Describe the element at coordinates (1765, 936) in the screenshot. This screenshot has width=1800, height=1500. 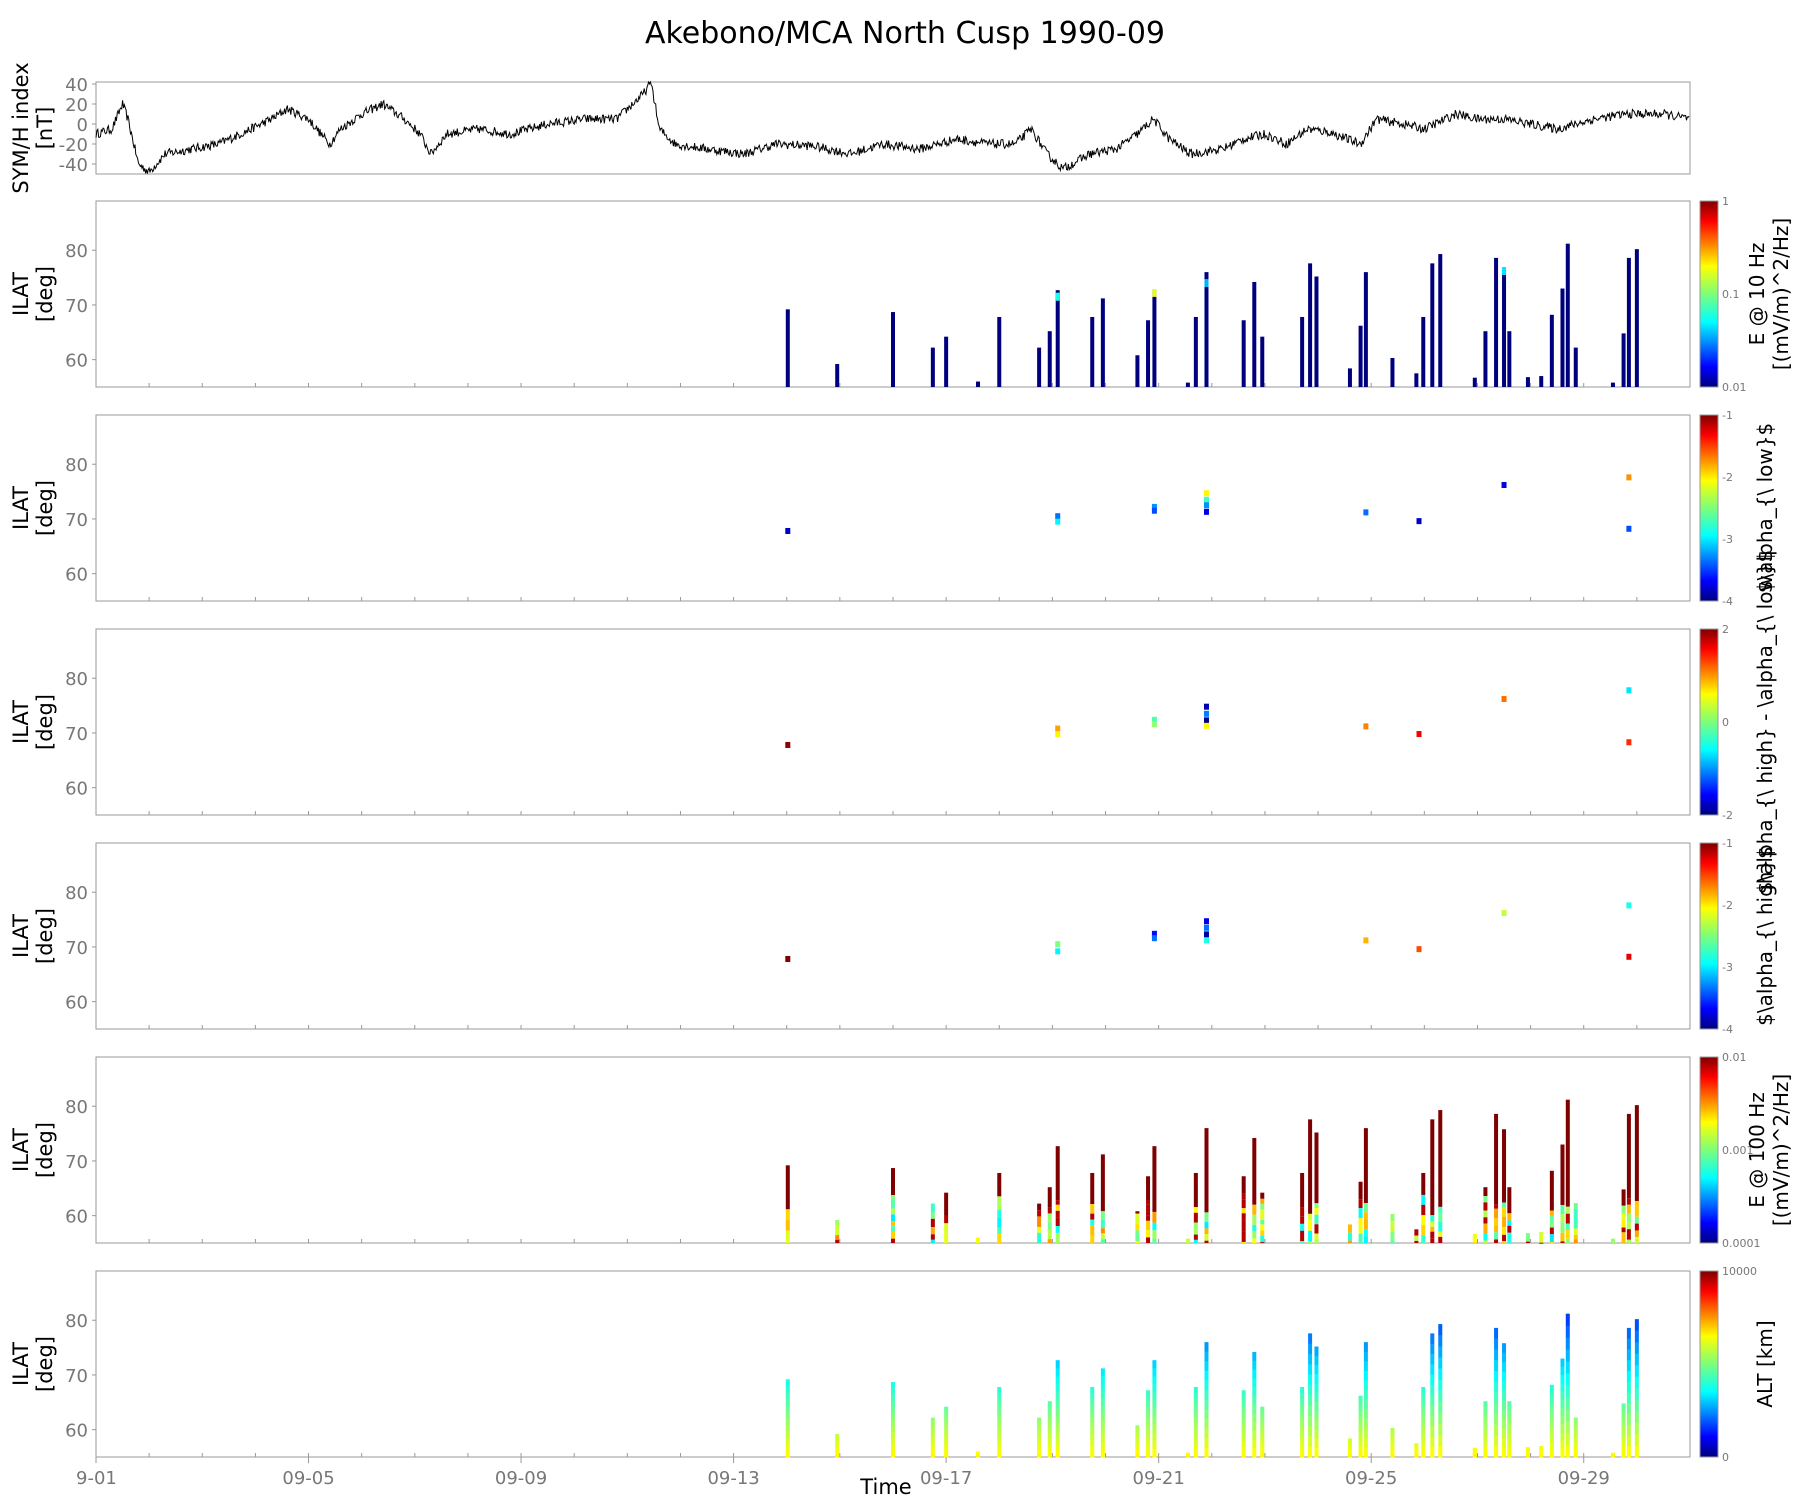
I see `colorbar-label-line: $\alpha_{\ high}$` at that location.